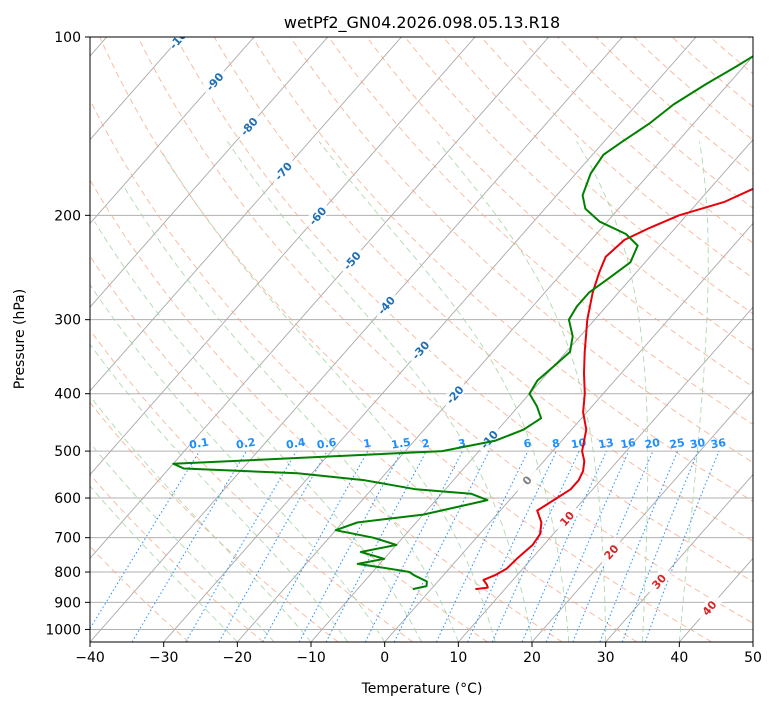 The image size is (775, 708). What do you see at coordinates (67, 603) in the screenshot?
I see `y-tick-label: 900` at bounding box center [67, 603].